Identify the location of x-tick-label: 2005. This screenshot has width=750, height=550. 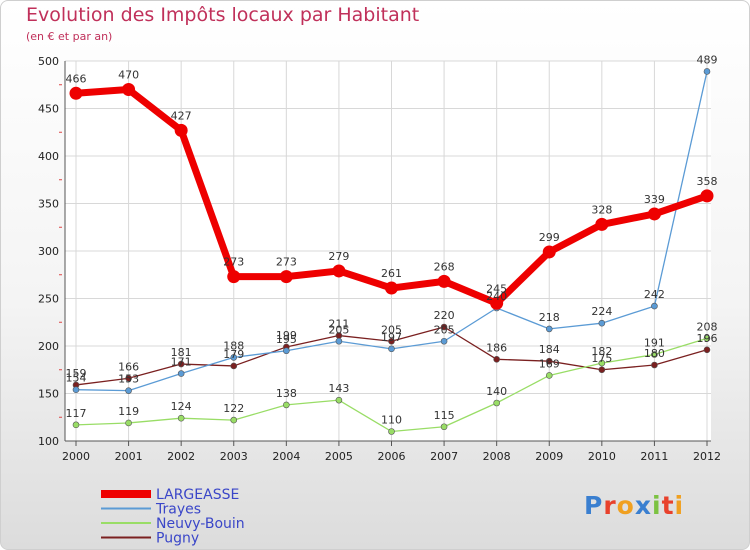
(339, 456).